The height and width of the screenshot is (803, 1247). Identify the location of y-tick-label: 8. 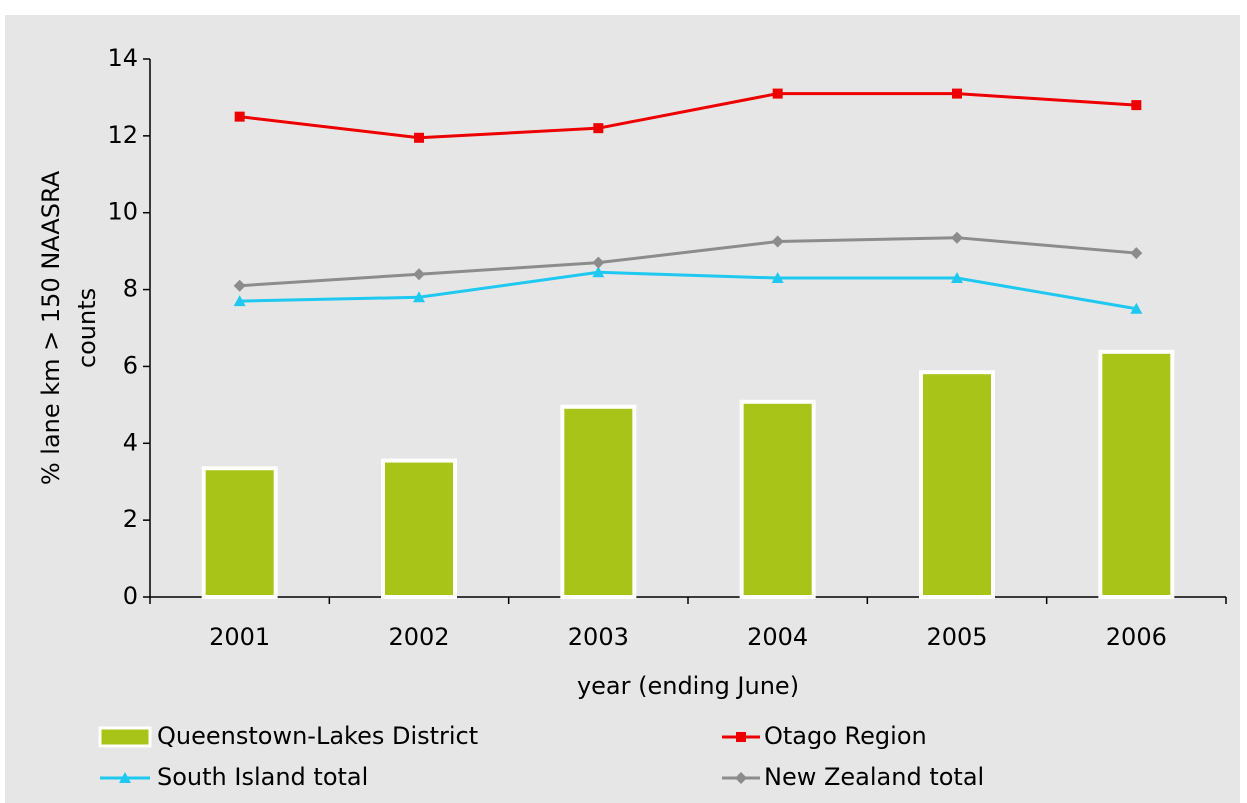
(130, 289).